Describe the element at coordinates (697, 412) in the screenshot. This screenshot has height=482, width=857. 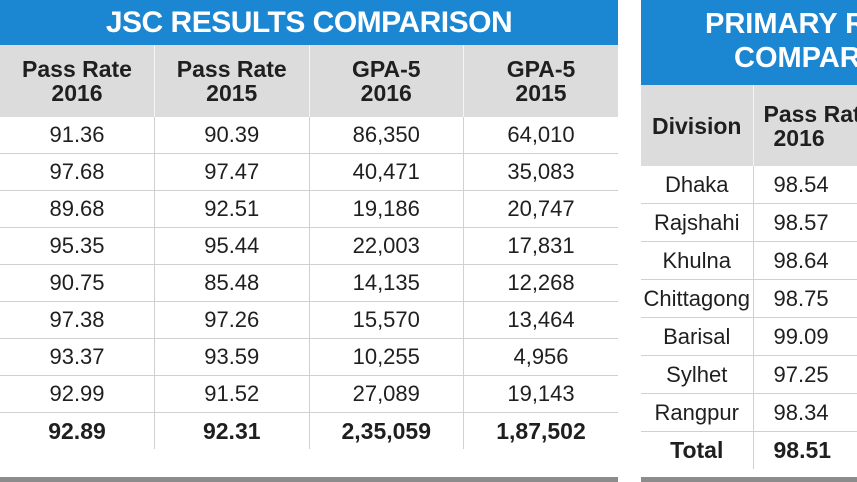
I see `table-cell: Rangpur` at that location.